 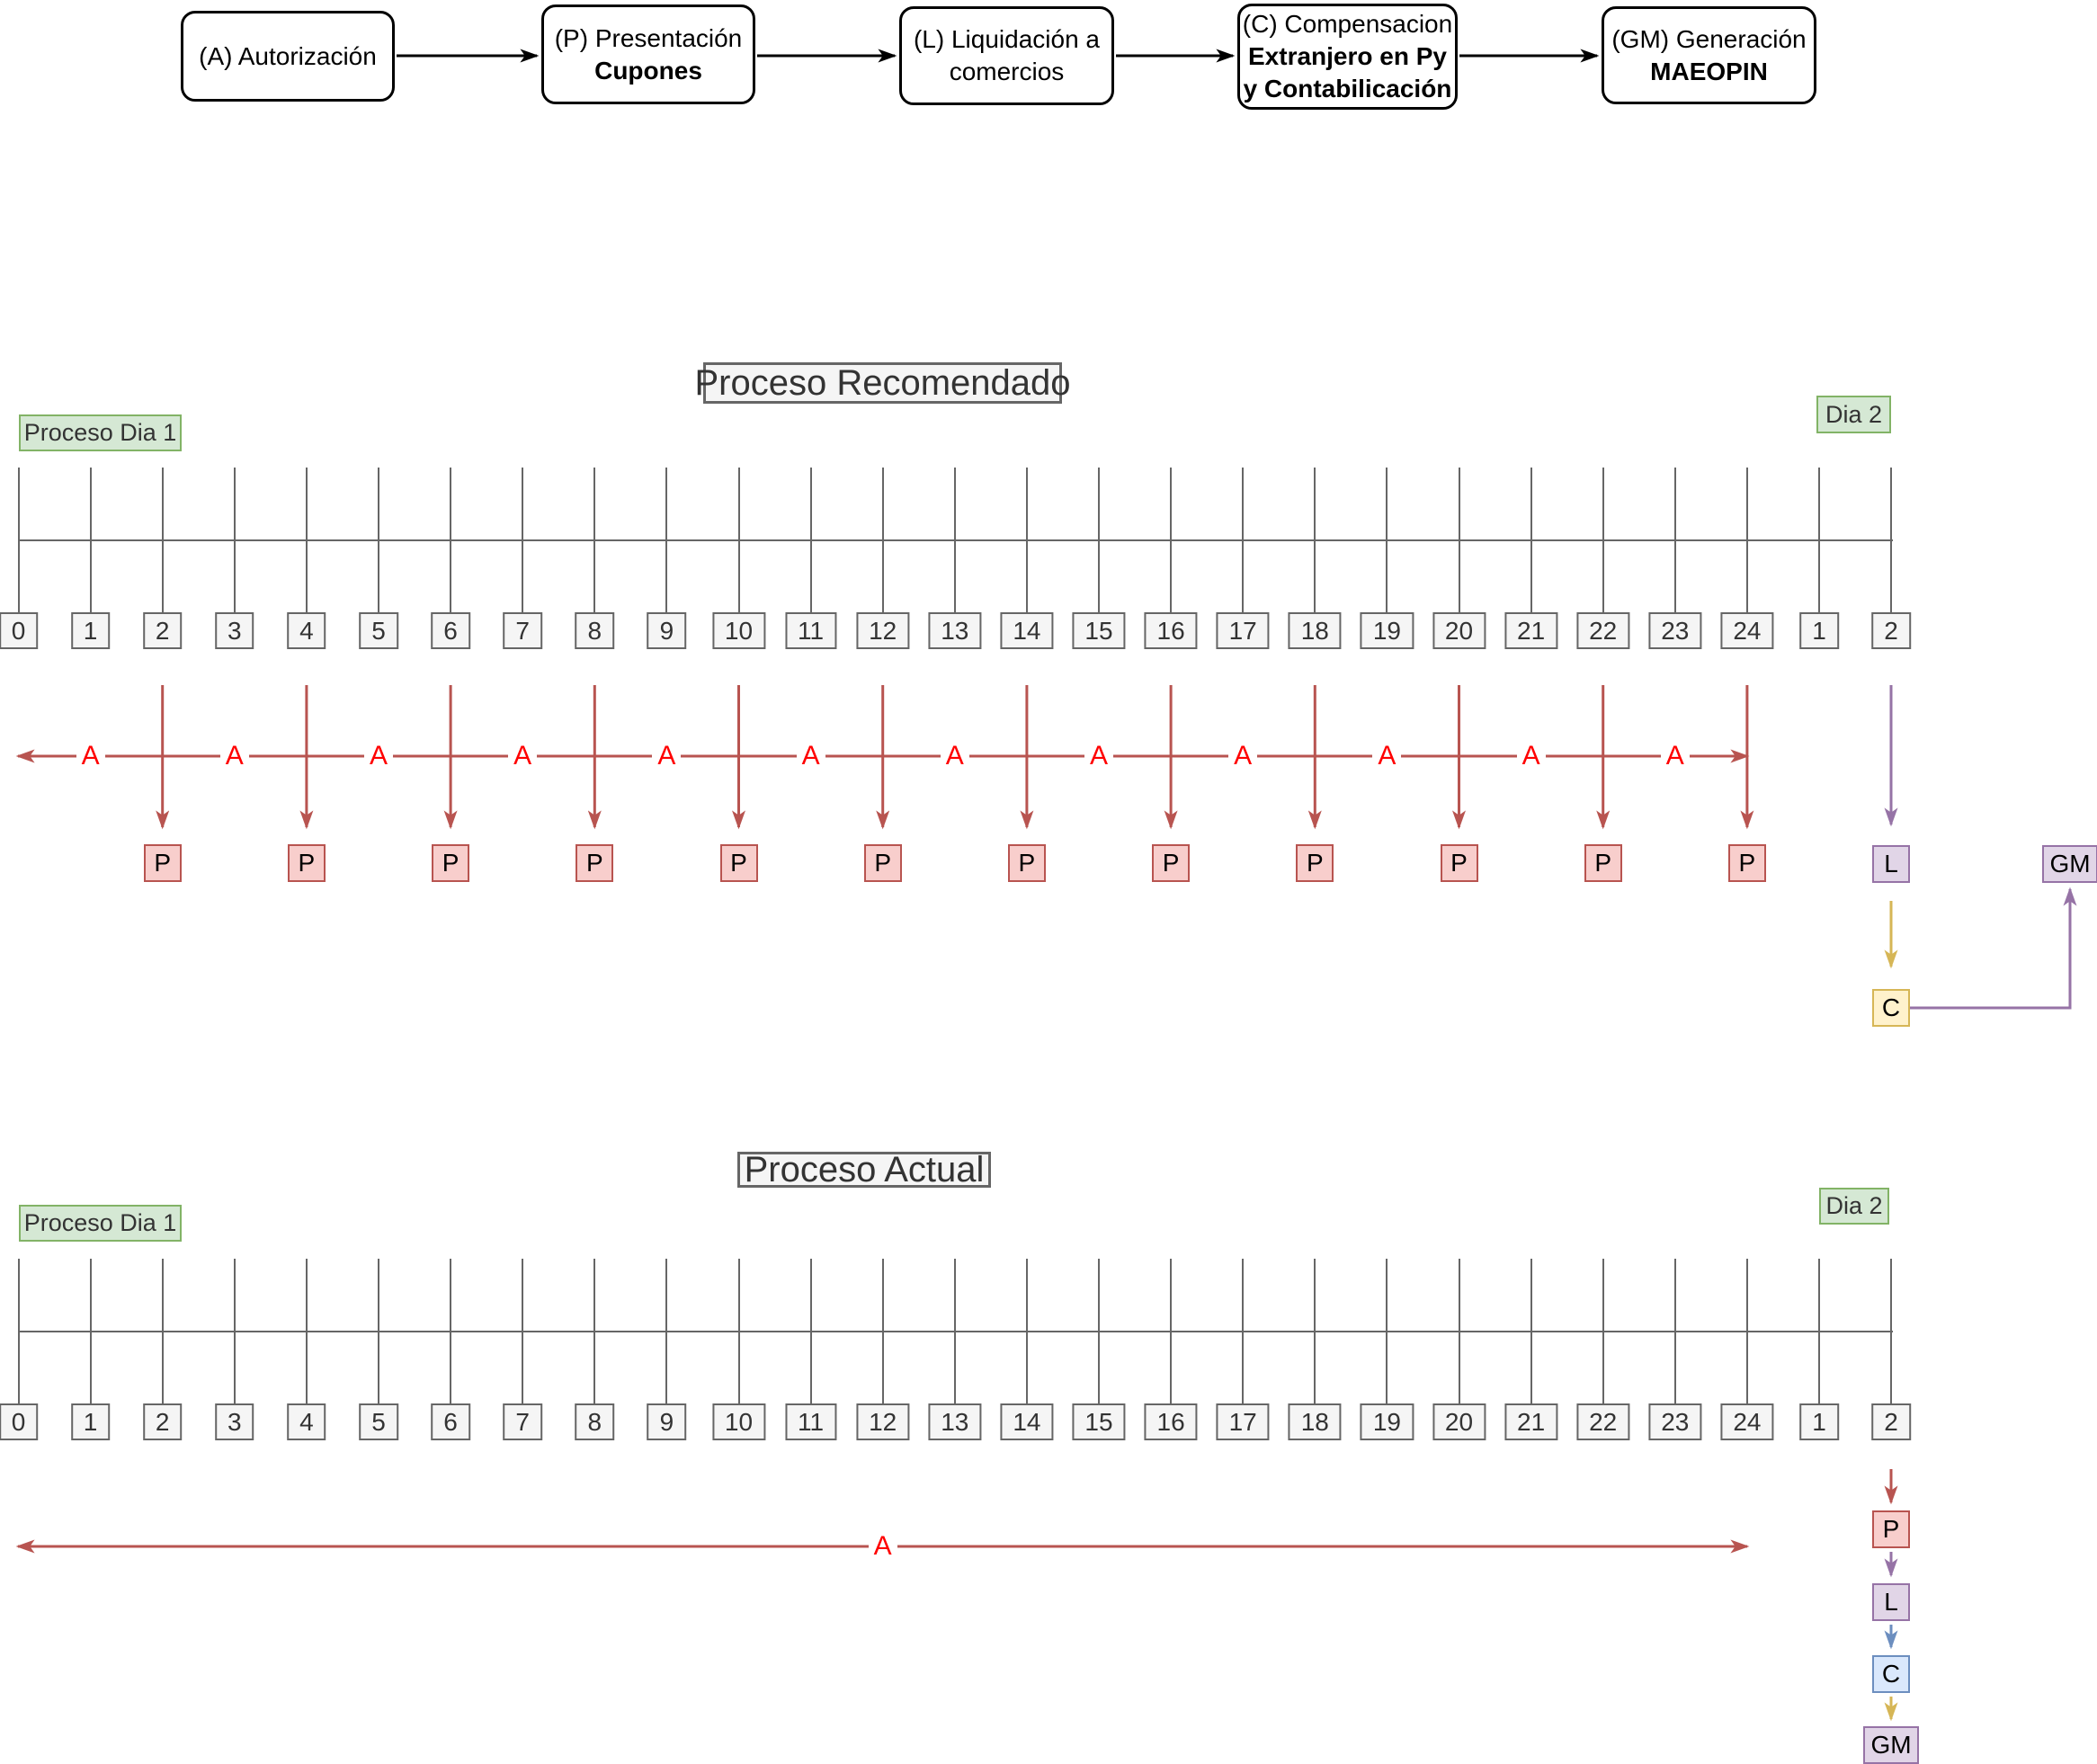 I want to click on actual-liquidation-box: L, so click(x=1891, y=1602).